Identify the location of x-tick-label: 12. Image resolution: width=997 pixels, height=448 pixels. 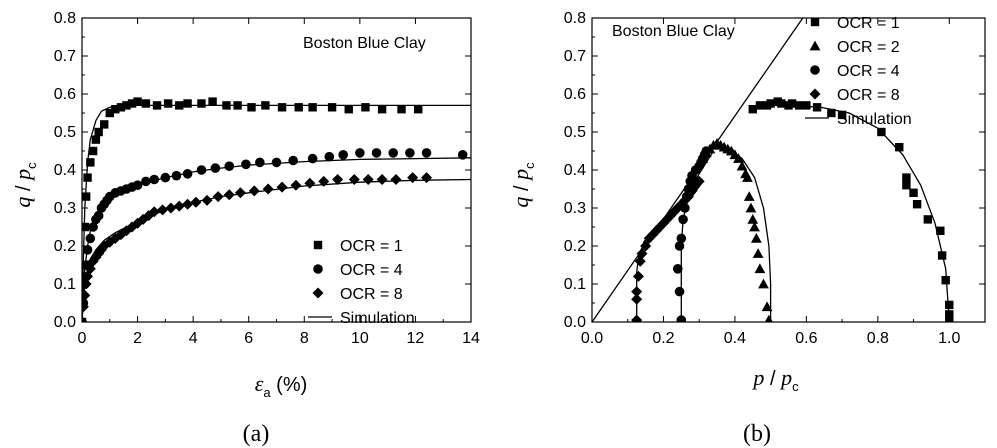
(416, 338).